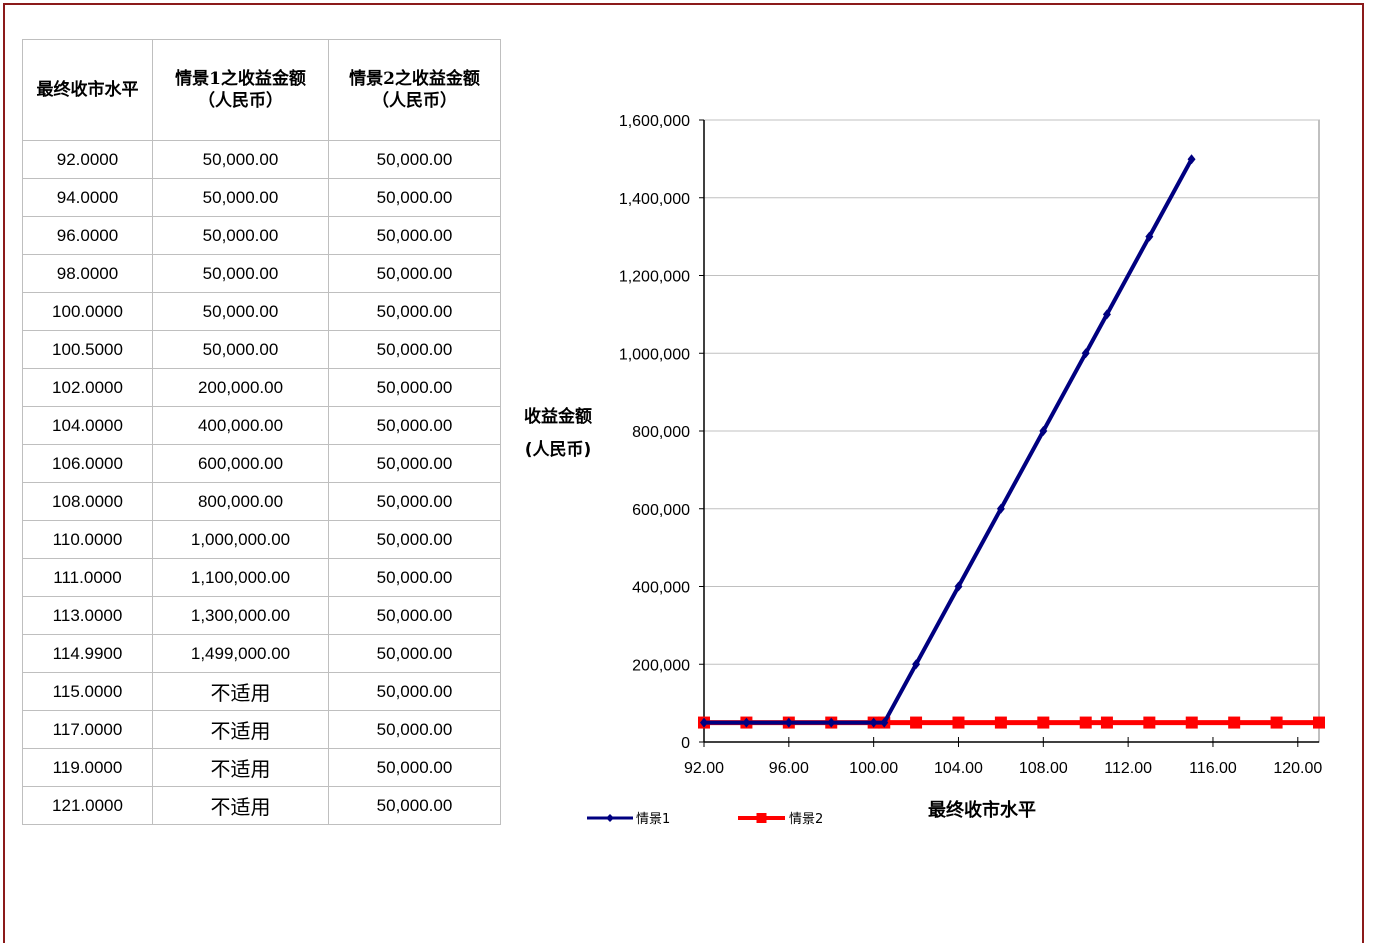 The image size is (1375, 943). What do you see at coordinates (87, 615) in the screenshot?
I see `cell-final-level: 113.0000` at bounding box center [87, 615].